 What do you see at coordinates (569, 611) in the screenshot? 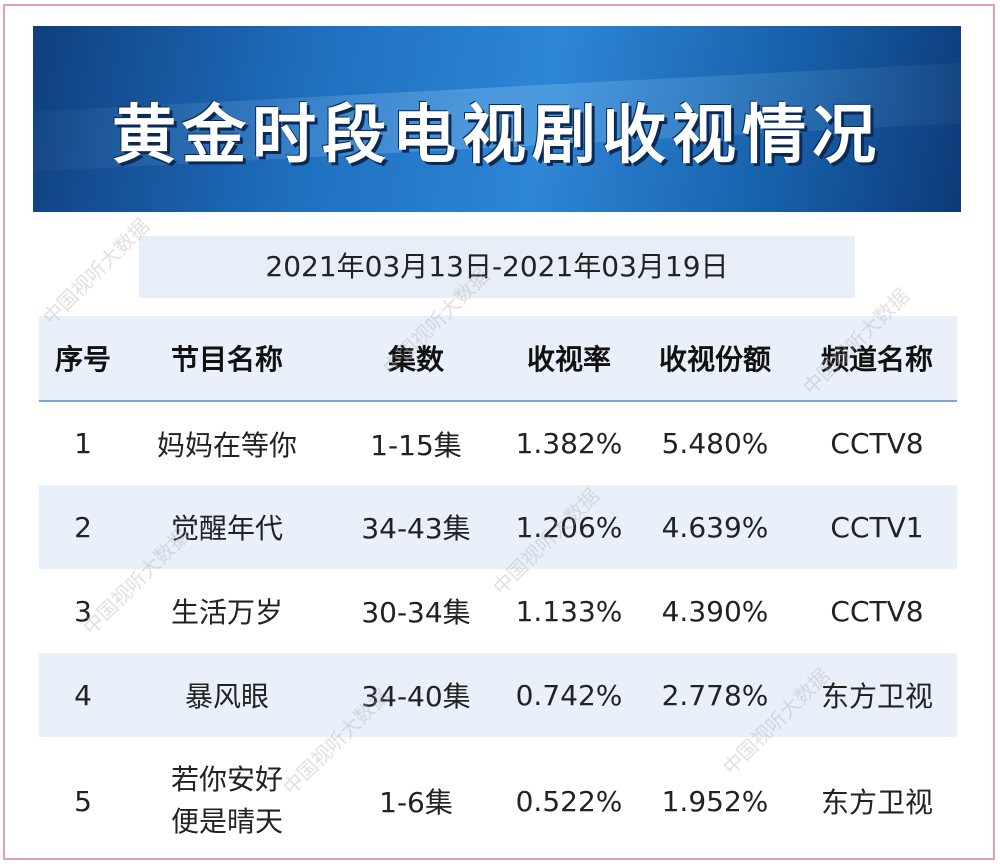
I see `cell-rating: 1.133%` at bounding box center [569, 611].